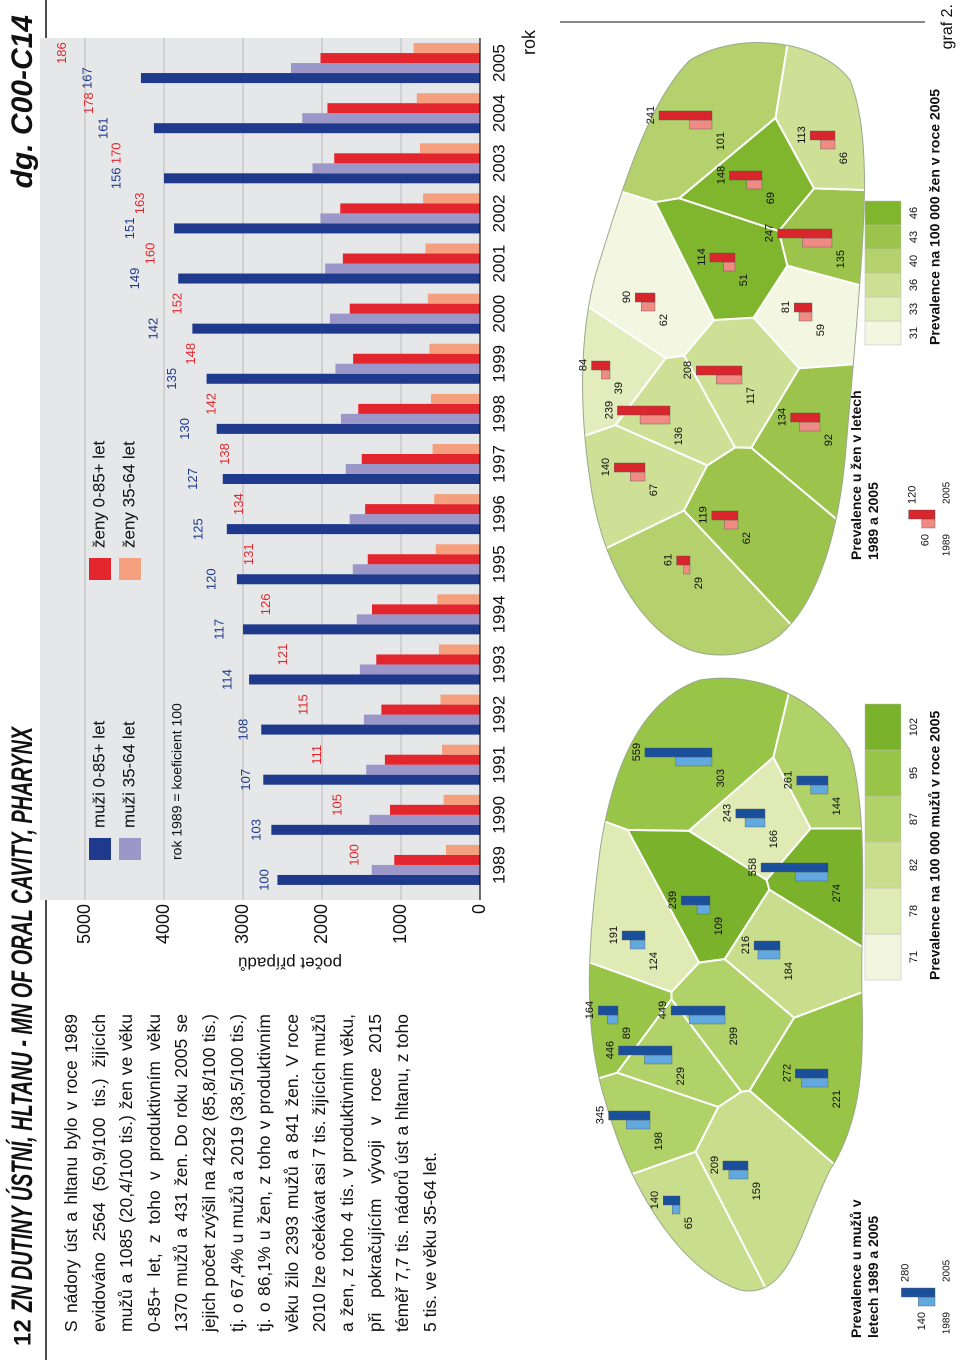  Describe the element at coordinates (290, 963) in the screenshot. I see `y-axis-label: počet případů` at that location.